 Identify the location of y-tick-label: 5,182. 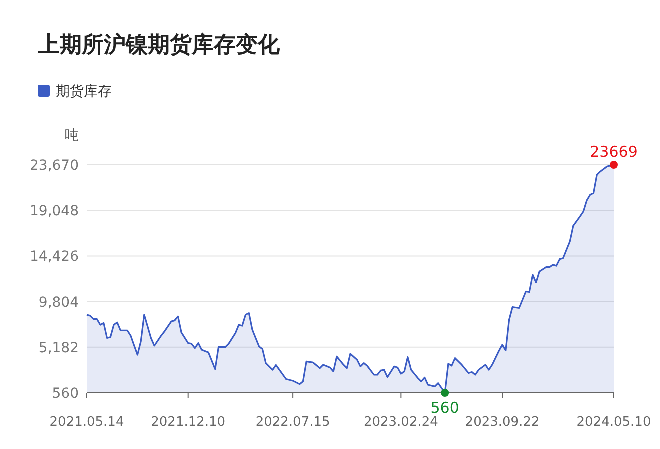
(58, 348).